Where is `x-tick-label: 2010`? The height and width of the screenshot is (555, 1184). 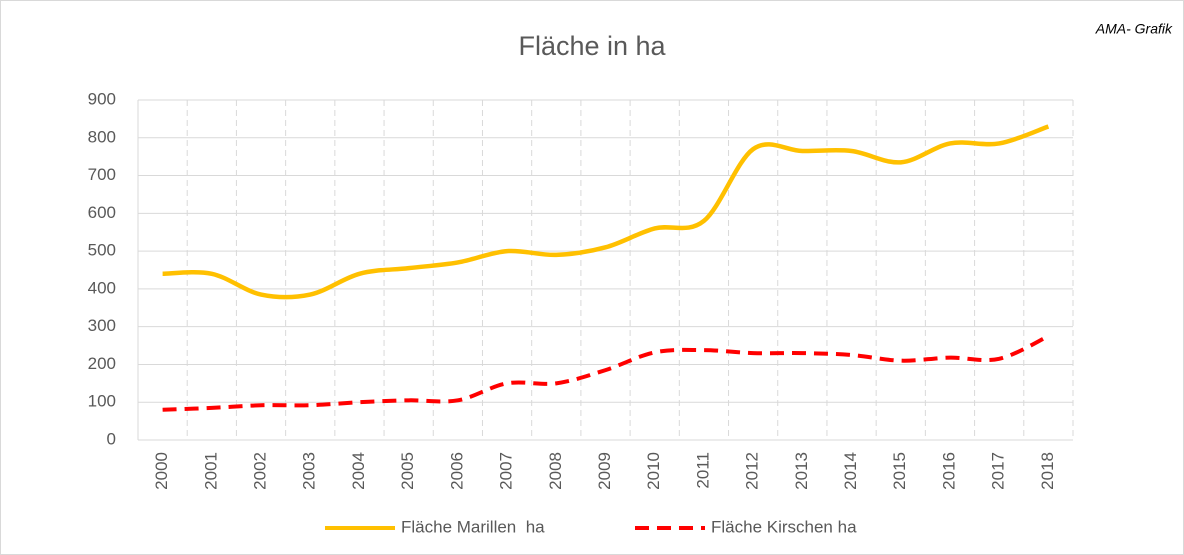
x-tick-label: 2010 is located at coordinates (653, 471).